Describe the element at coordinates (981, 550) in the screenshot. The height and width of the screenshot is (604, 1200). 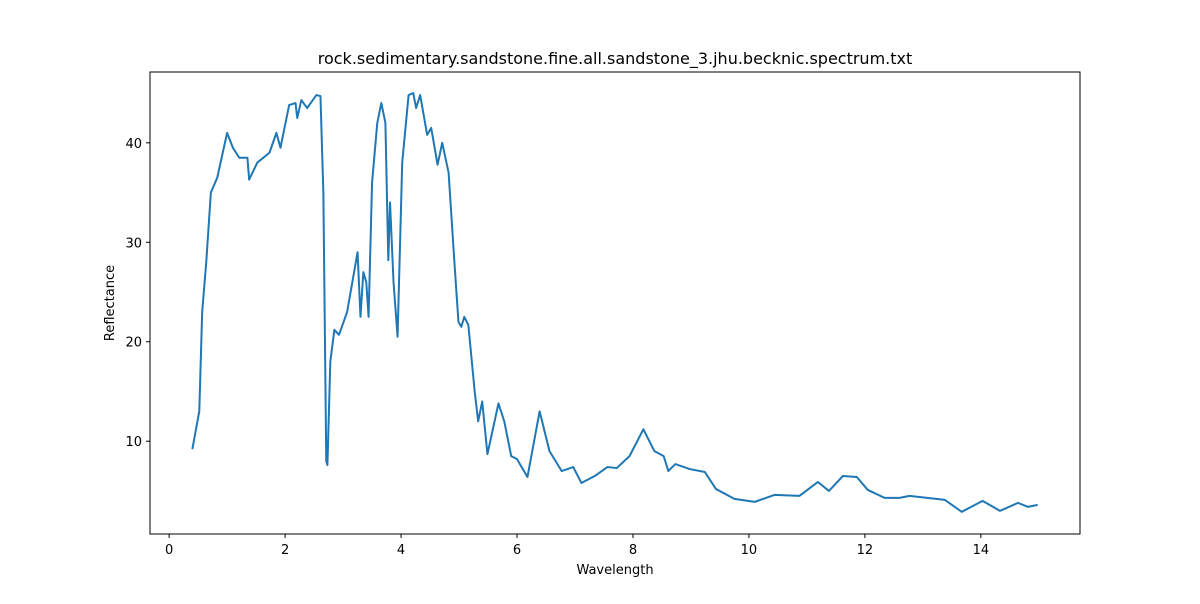
I see `x-tick-label: 14` at that location.